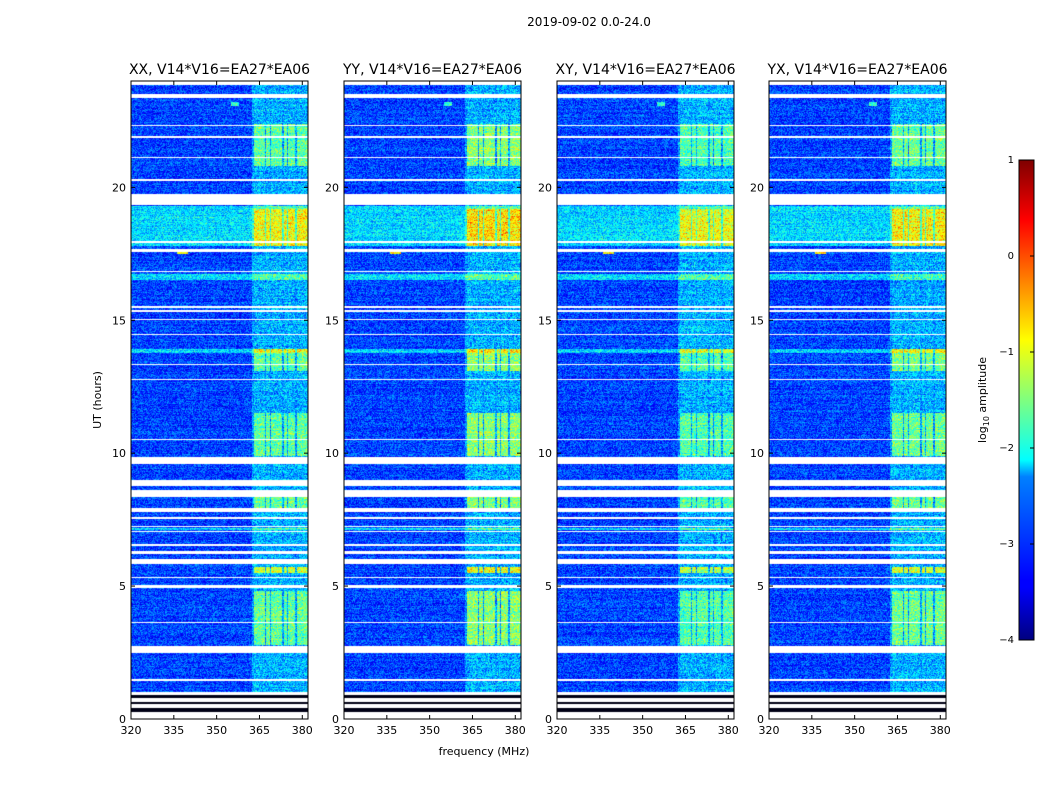  I want to click on colorbar-label-sub: 10, so click(986, 421).